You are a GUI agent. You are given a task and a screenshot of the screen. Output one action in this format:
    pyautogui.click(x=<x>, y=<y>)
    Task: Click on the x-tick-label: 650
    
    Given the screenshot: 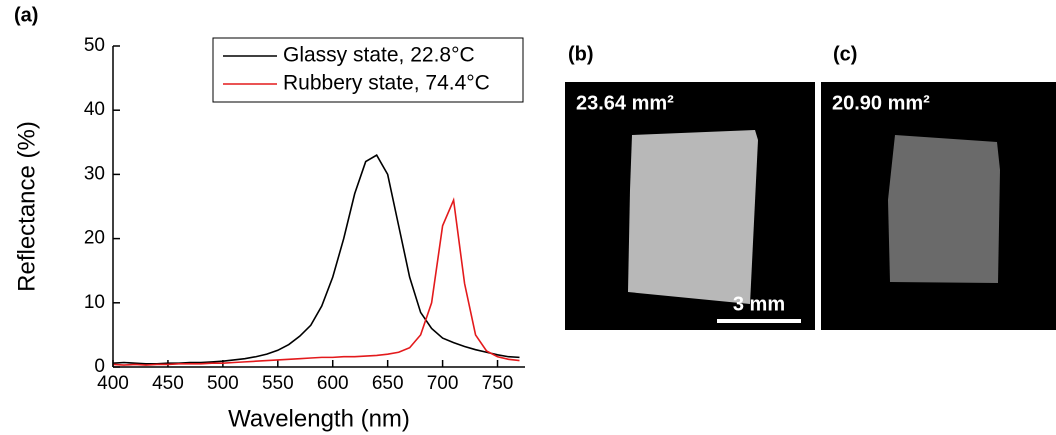 What is the action you would take?
    pyautogui.click(x=388, y=383)
    